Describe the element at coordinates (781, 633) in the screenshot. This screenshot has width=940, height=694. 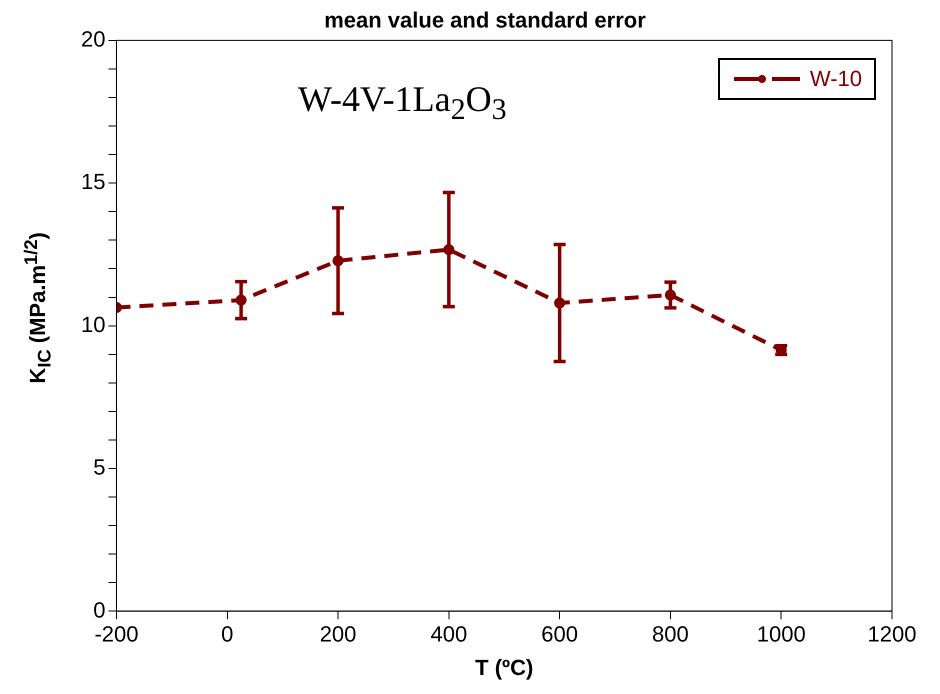
I see `x-tick-label: 1000` at that location.